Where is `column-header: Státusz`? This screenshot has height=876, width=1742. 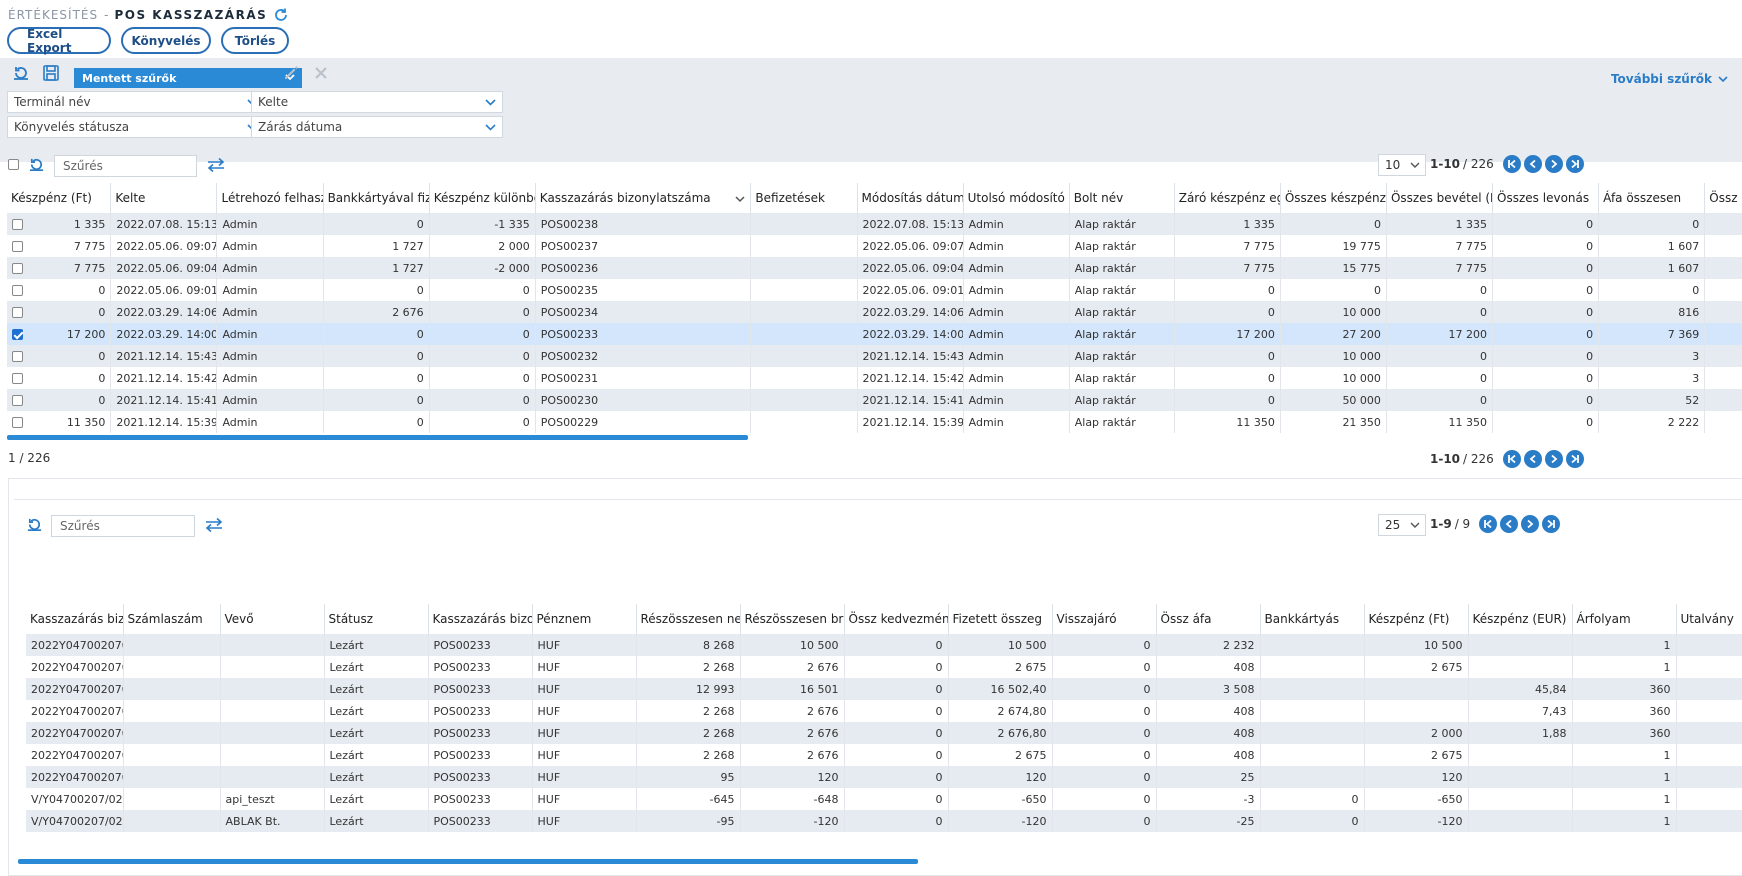
column-header: Státusz is located at coordinates (376, 619).